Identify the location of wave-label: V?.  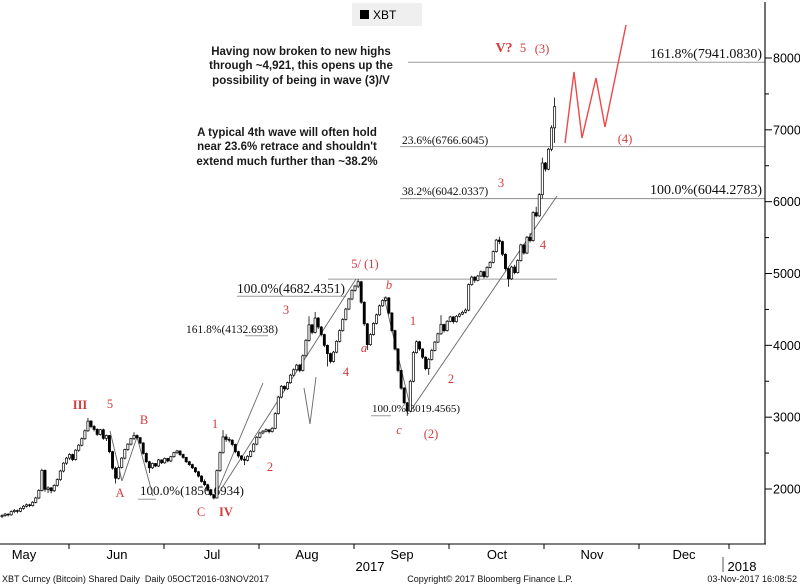
(503, 48).